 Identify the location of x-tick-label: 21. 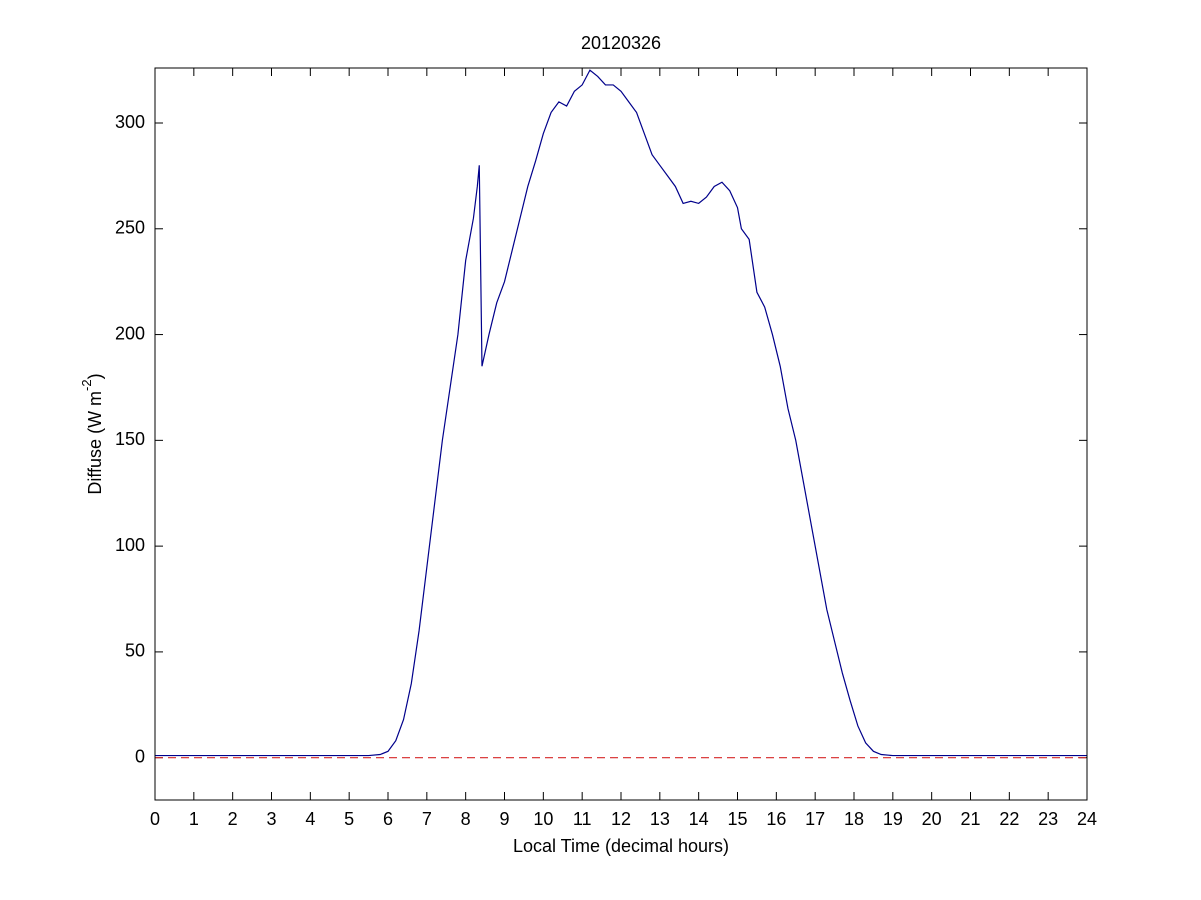
(970, 819).